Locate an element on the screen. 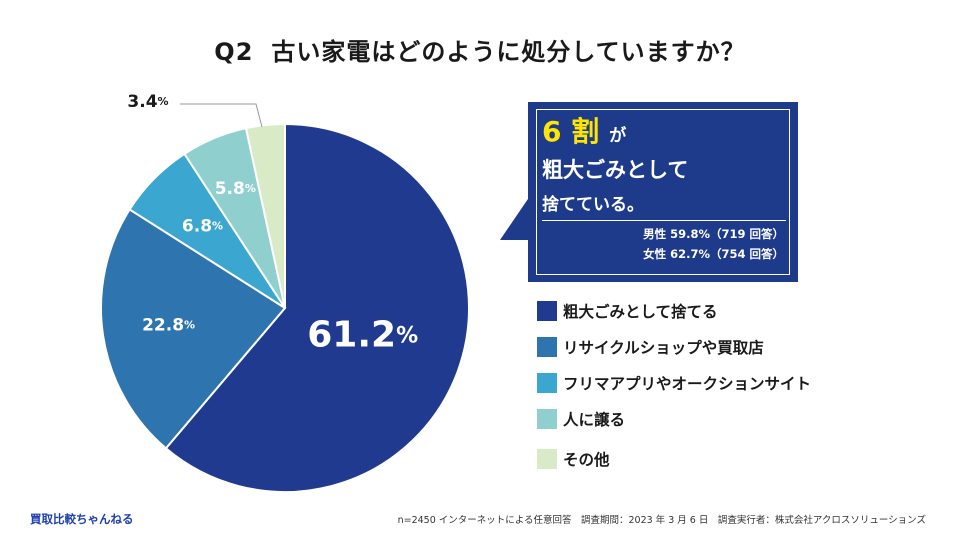 The width and height of the screenshot is (960, 540). legend-item: リサイクルショップや買取店 is located at coordinates (650, 347).